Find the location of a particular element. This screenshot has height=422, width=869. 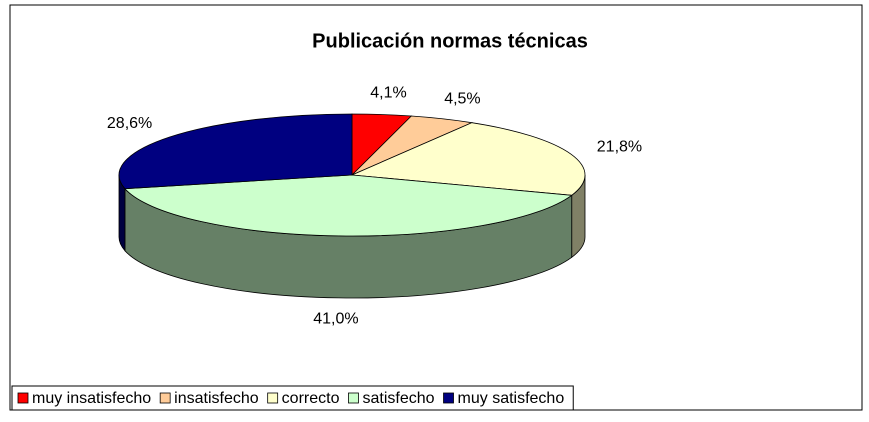

data-label: 4,1% is located at coordinates (388, 93).